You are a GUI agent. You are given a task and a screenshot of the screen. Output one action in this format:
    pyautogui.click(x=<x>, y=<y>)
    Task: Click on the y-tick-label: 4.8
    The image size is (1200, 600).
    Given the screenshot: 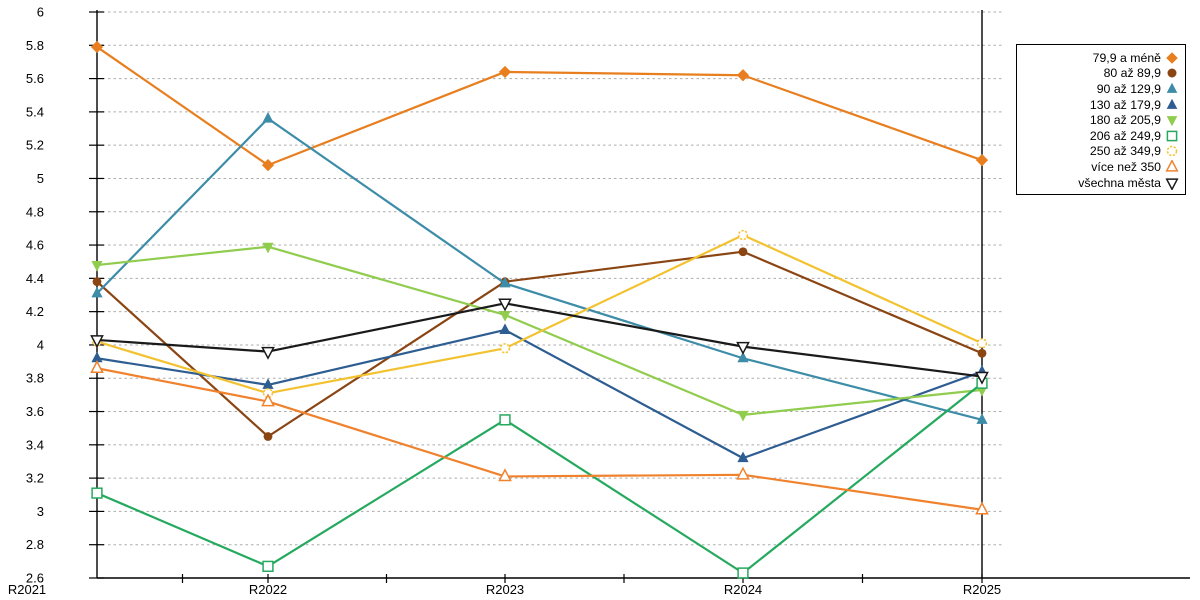 What is the action you would take?
    pyautogui.click(x=35, y=211)
    